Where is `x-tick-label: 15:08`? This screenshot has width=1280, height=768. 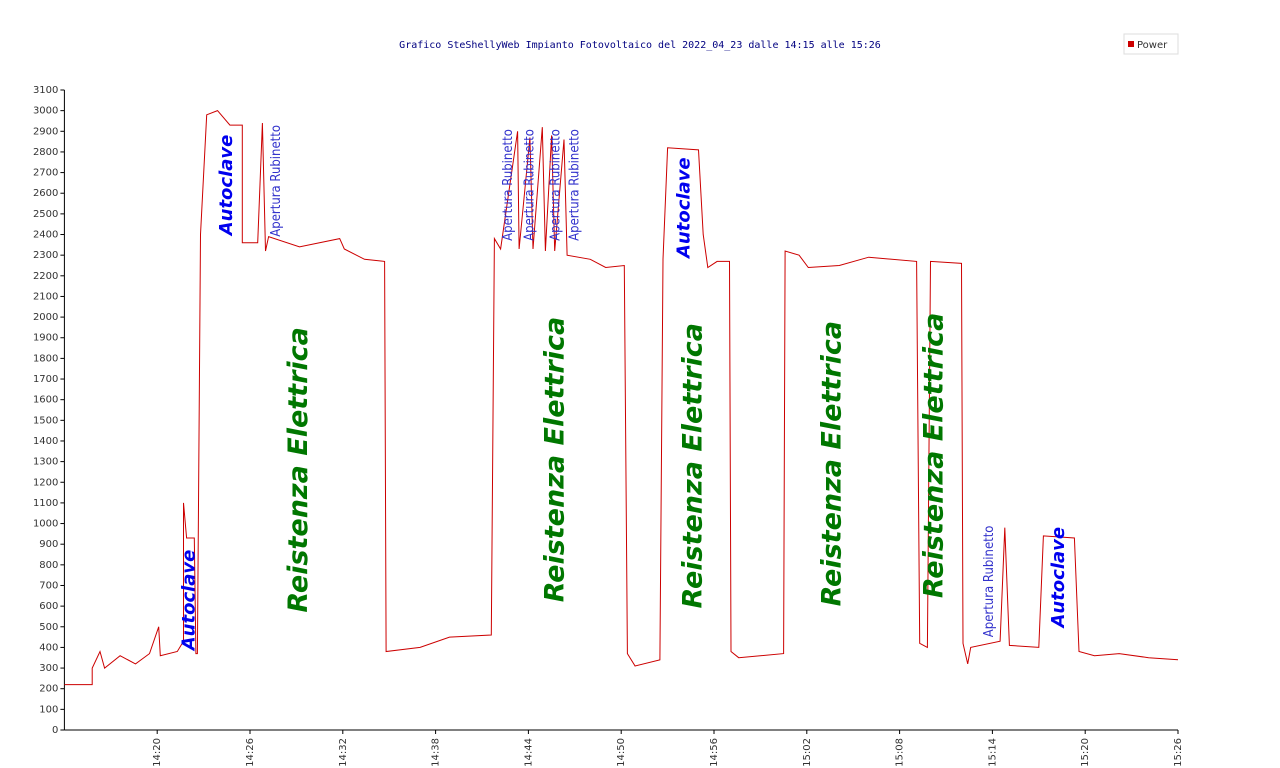 x-tick-label: 15:08 is located at coordinates (900, 752).